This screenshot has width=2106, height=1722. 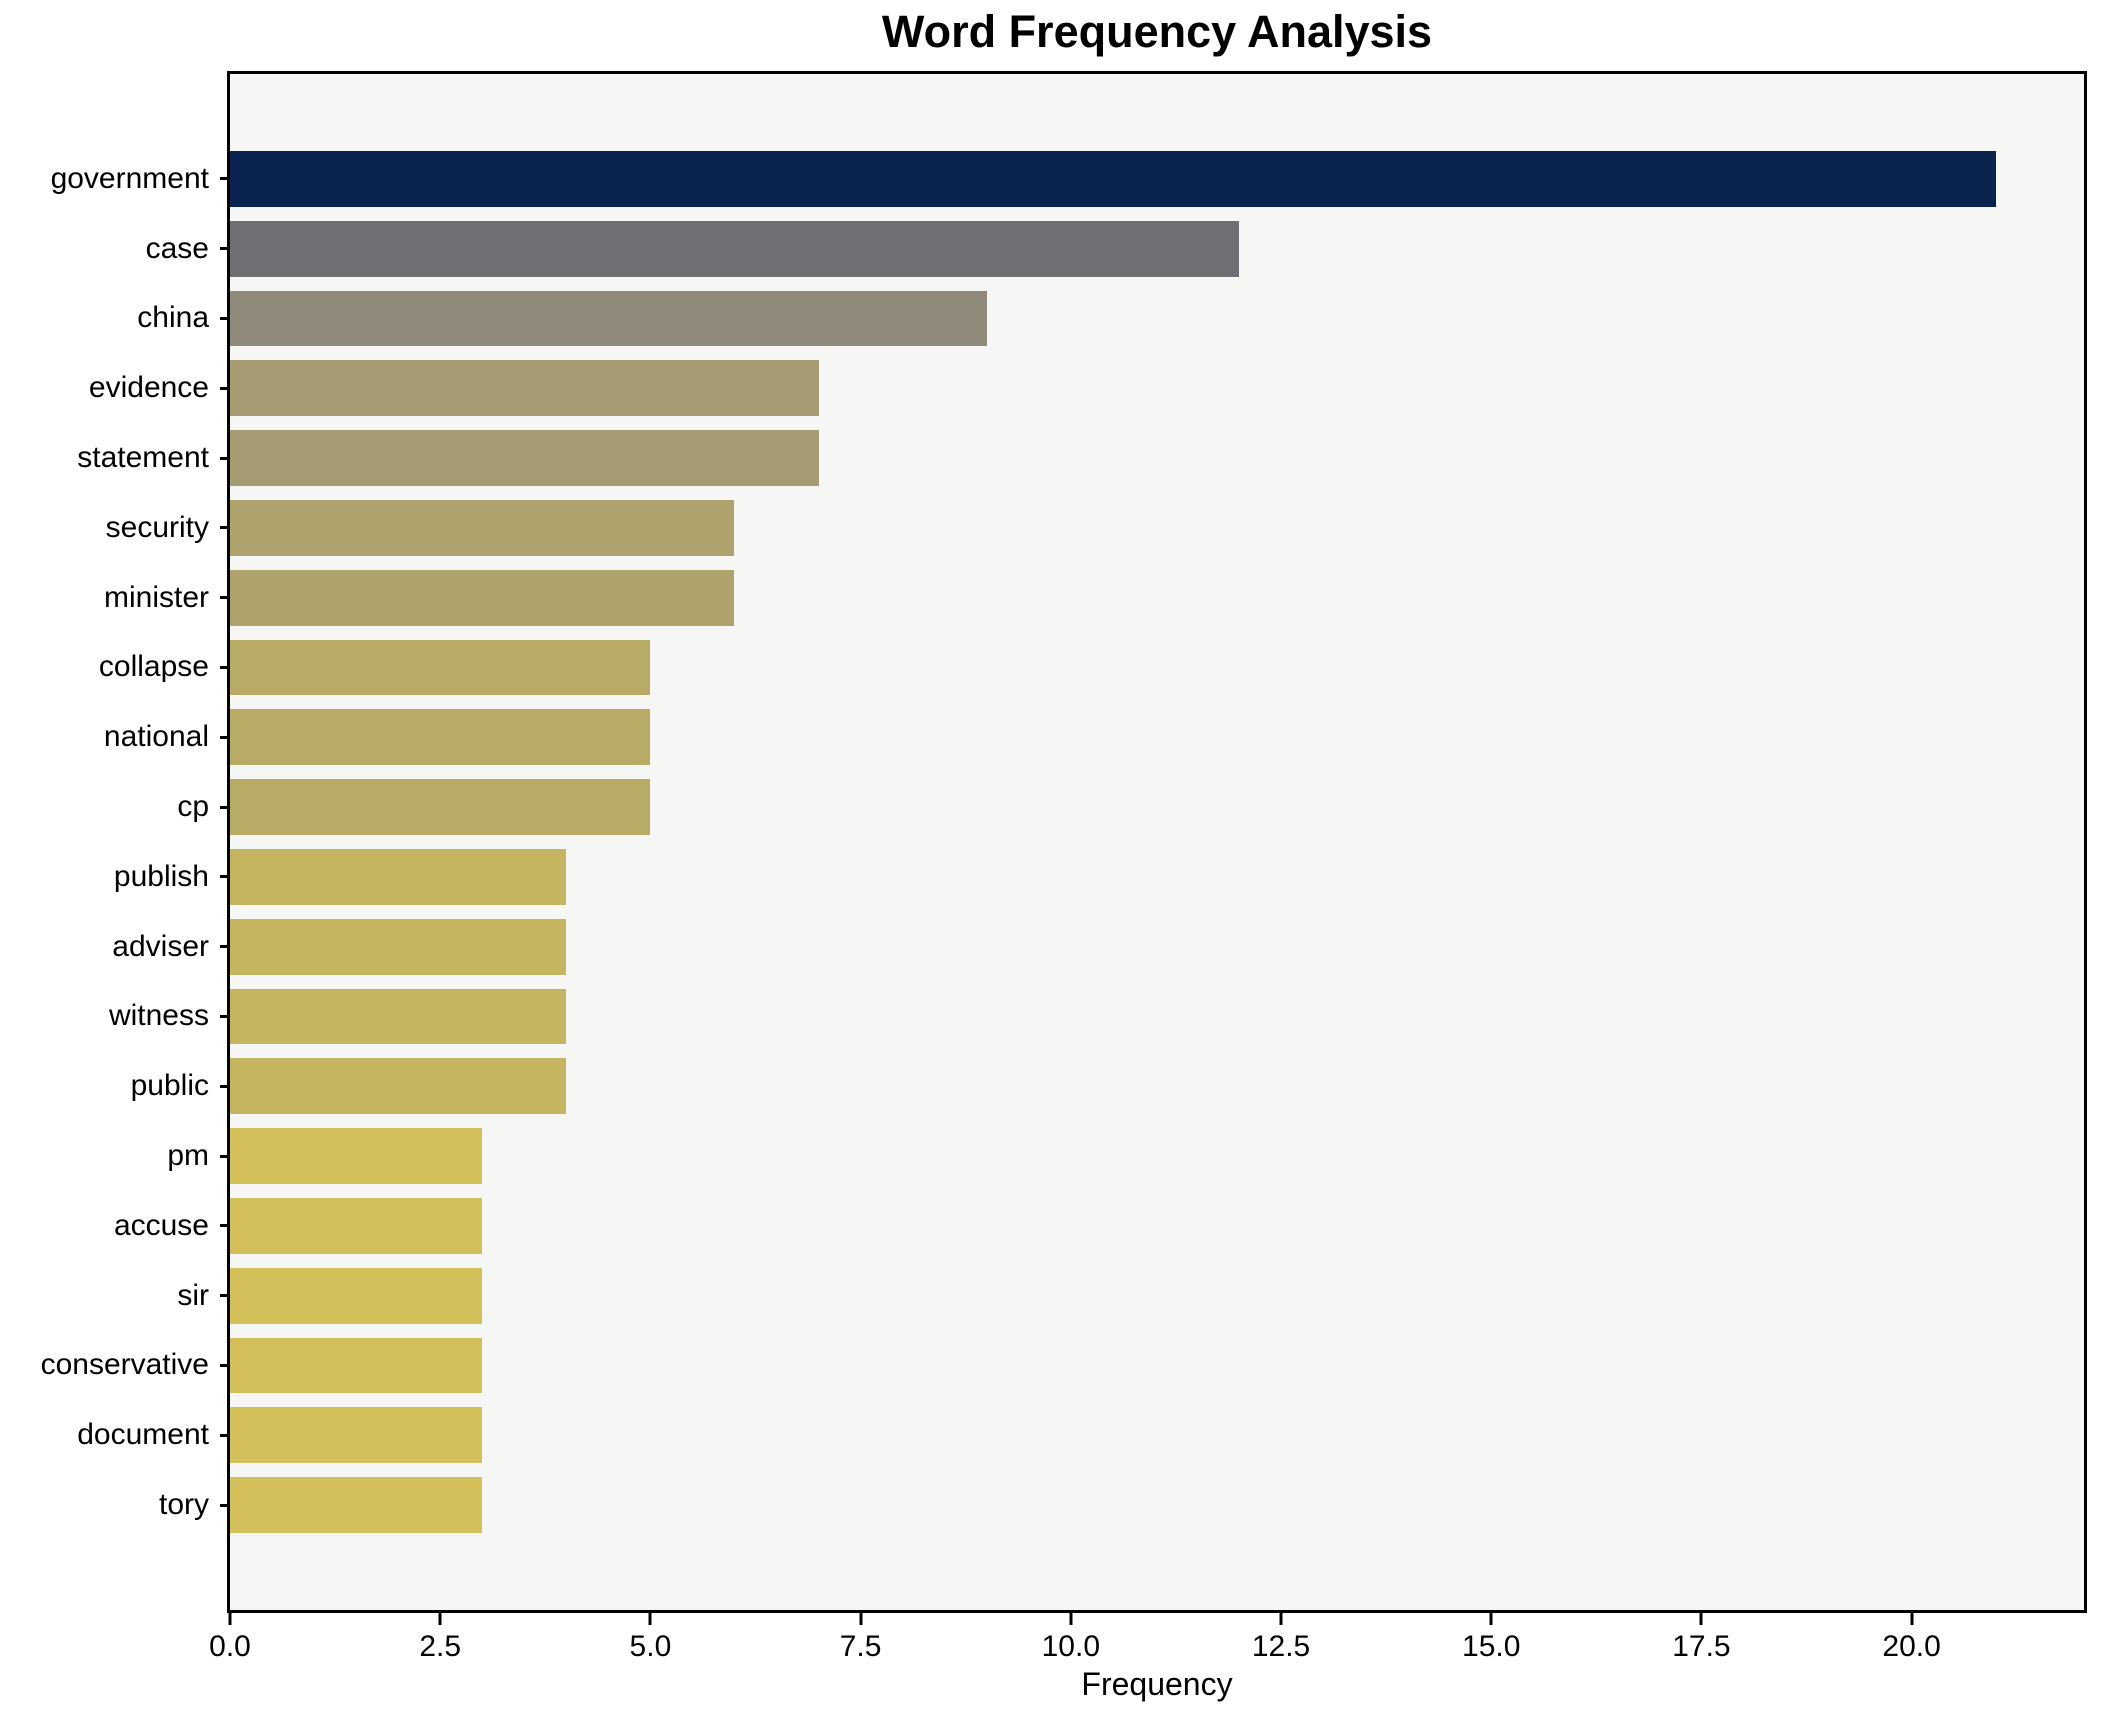 I want to click on bar-row-publish: publish, so click(x=1099, y=877).